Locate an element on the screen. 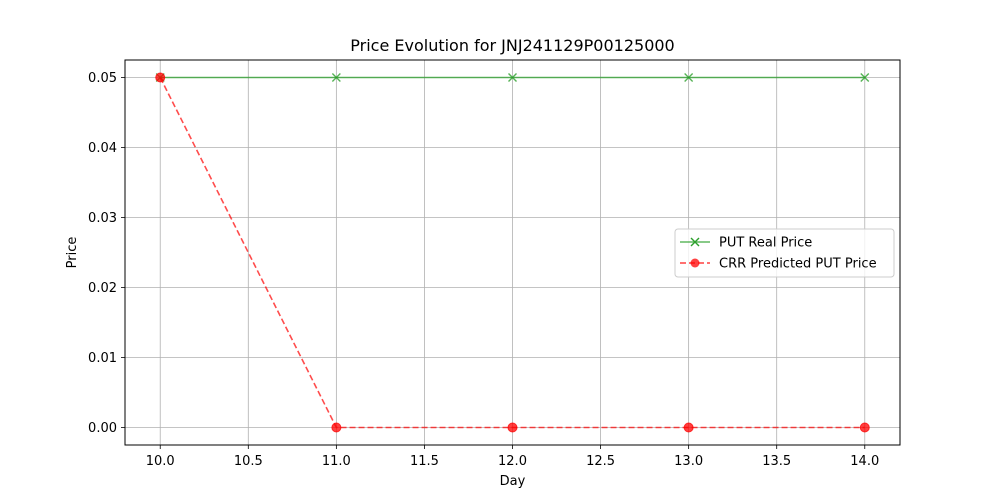 This screenshot has height=500, width=1000. chart-title: Price Evolution for JNJ241129P00125000 is located at coordinates (512, 45).